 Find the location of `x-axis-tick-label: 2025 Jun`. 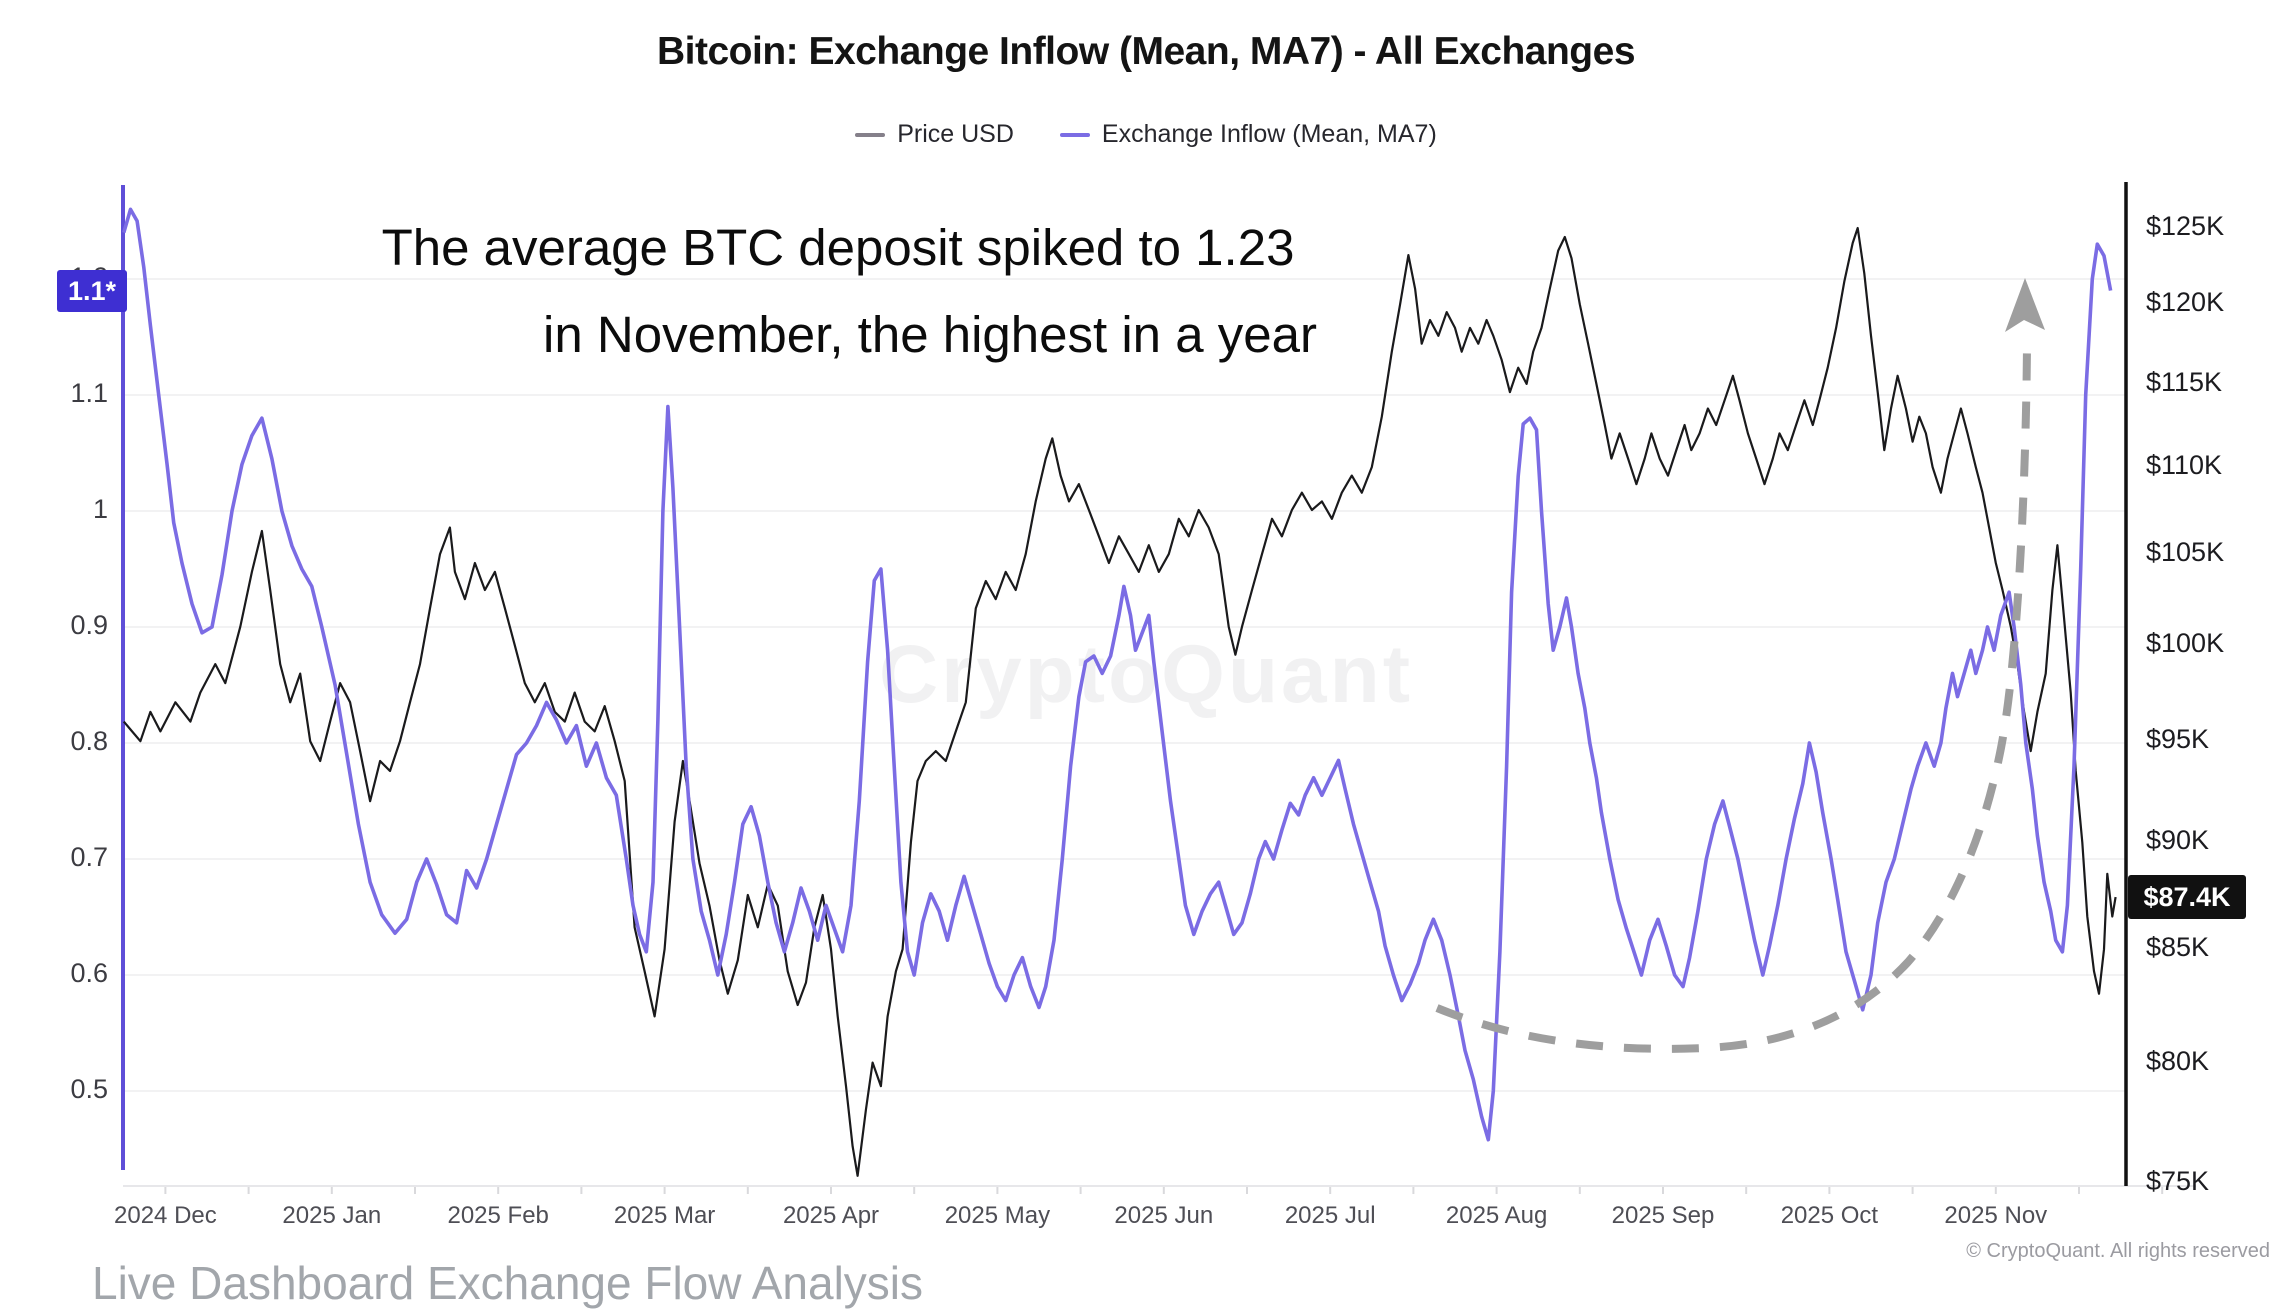

x-axis-tick-label: 2025 Jun is located at coordinates (1164, 1215).